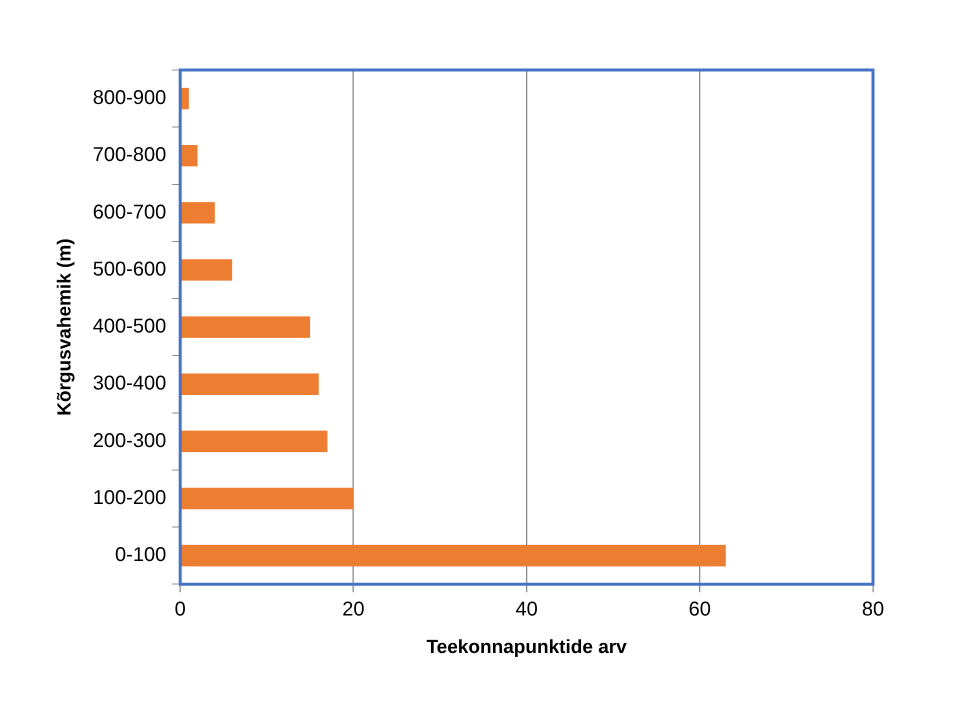 This screenshot has height=715, width=978. I want to click on x-tick-label: 60, so click(699, 609).